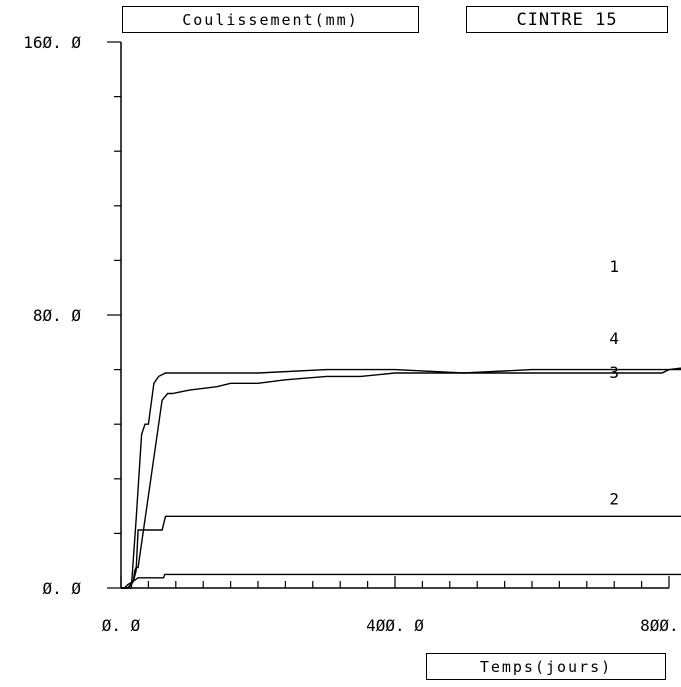  I want to click on series-label-1: 1, so click(614, 266).